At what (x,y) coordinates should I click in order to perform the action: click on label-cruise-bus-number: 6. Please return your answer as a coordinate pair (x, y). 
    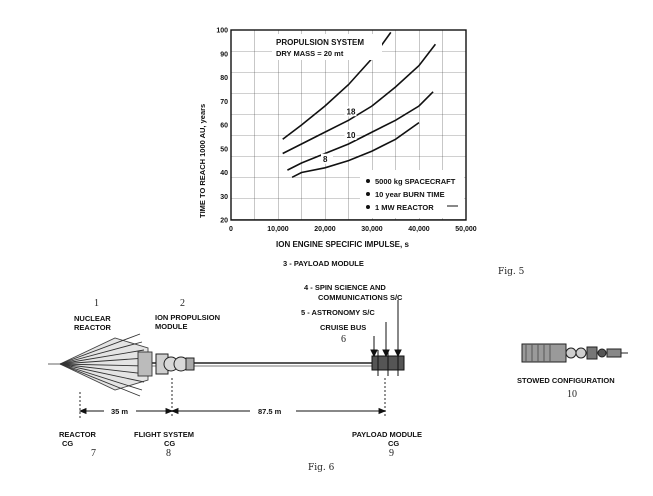
    Looking at the image, I should click on (343, 339).